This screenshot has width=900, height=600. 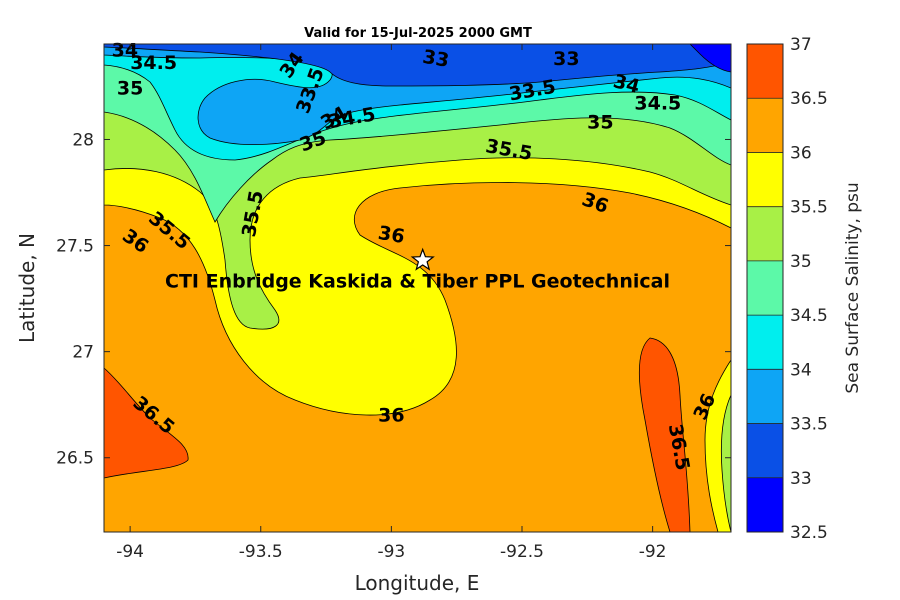 What do you see at coordinates (853, 287) in the screenshot?
I see `colorbar-label: Sea Surface Salinity, psu` at bounding box center [853, 287].